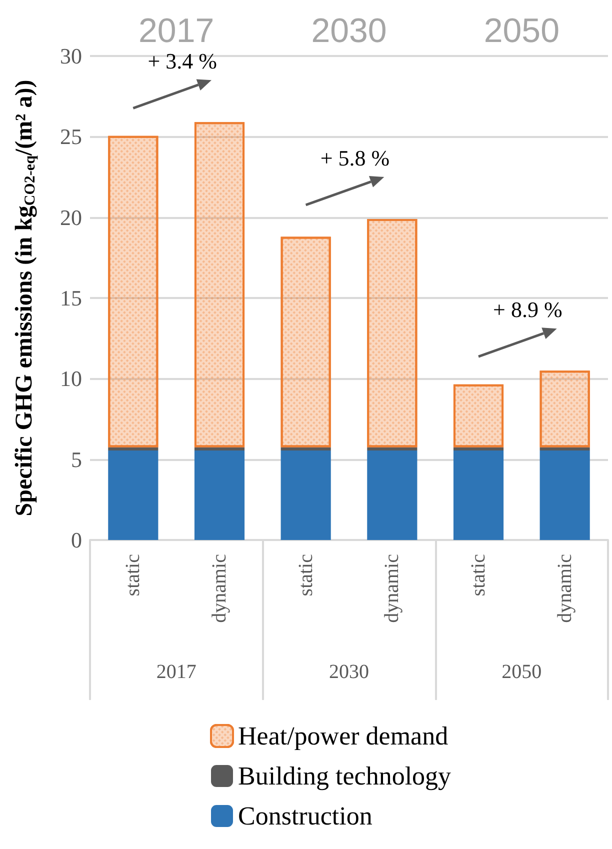 The image size is (612, 849). What do you see at coordinates (182, 61) in the screenshot?
I see `annotation: + 3.4 %` at bounding box center [182, 61].